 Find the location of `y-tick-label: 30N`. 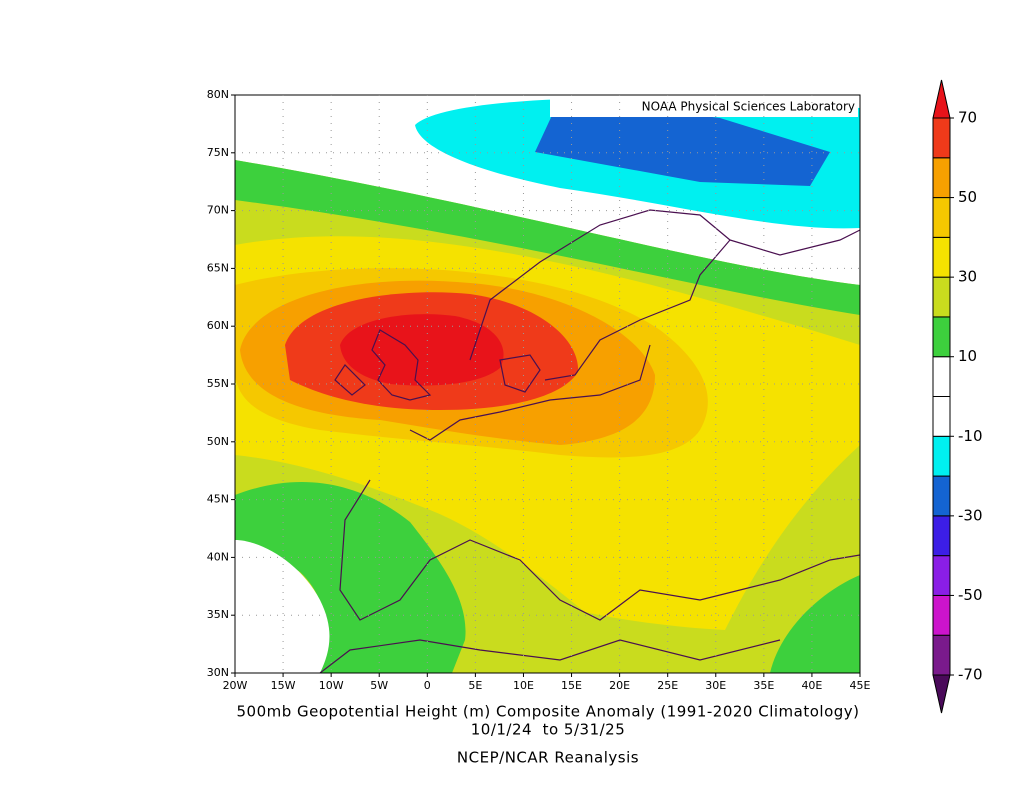

y-tick-label: 30N is located at coordinates (218, 672).